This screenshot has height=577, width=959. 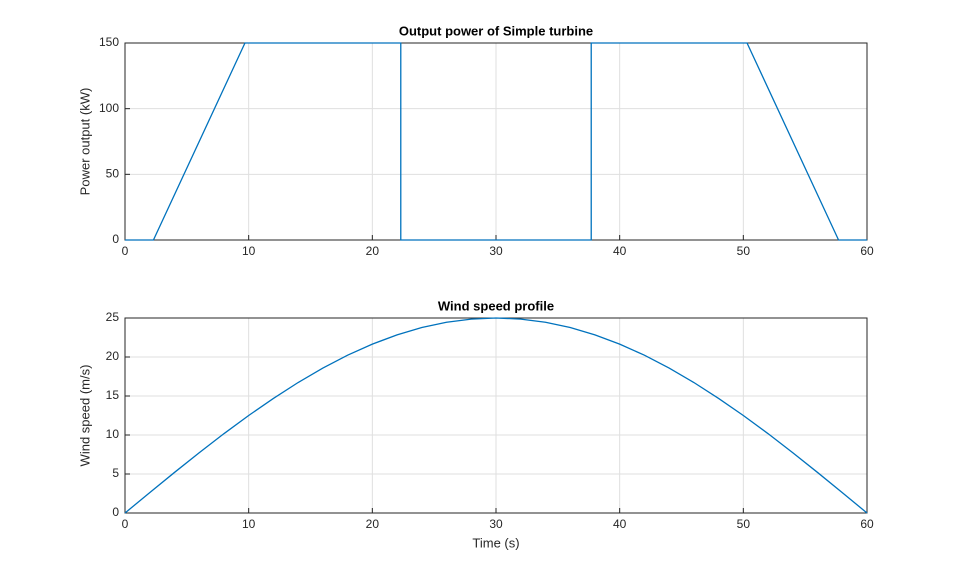 I want to click on chart-title: Output power of Simple turbine, so click(x=496, y=30).